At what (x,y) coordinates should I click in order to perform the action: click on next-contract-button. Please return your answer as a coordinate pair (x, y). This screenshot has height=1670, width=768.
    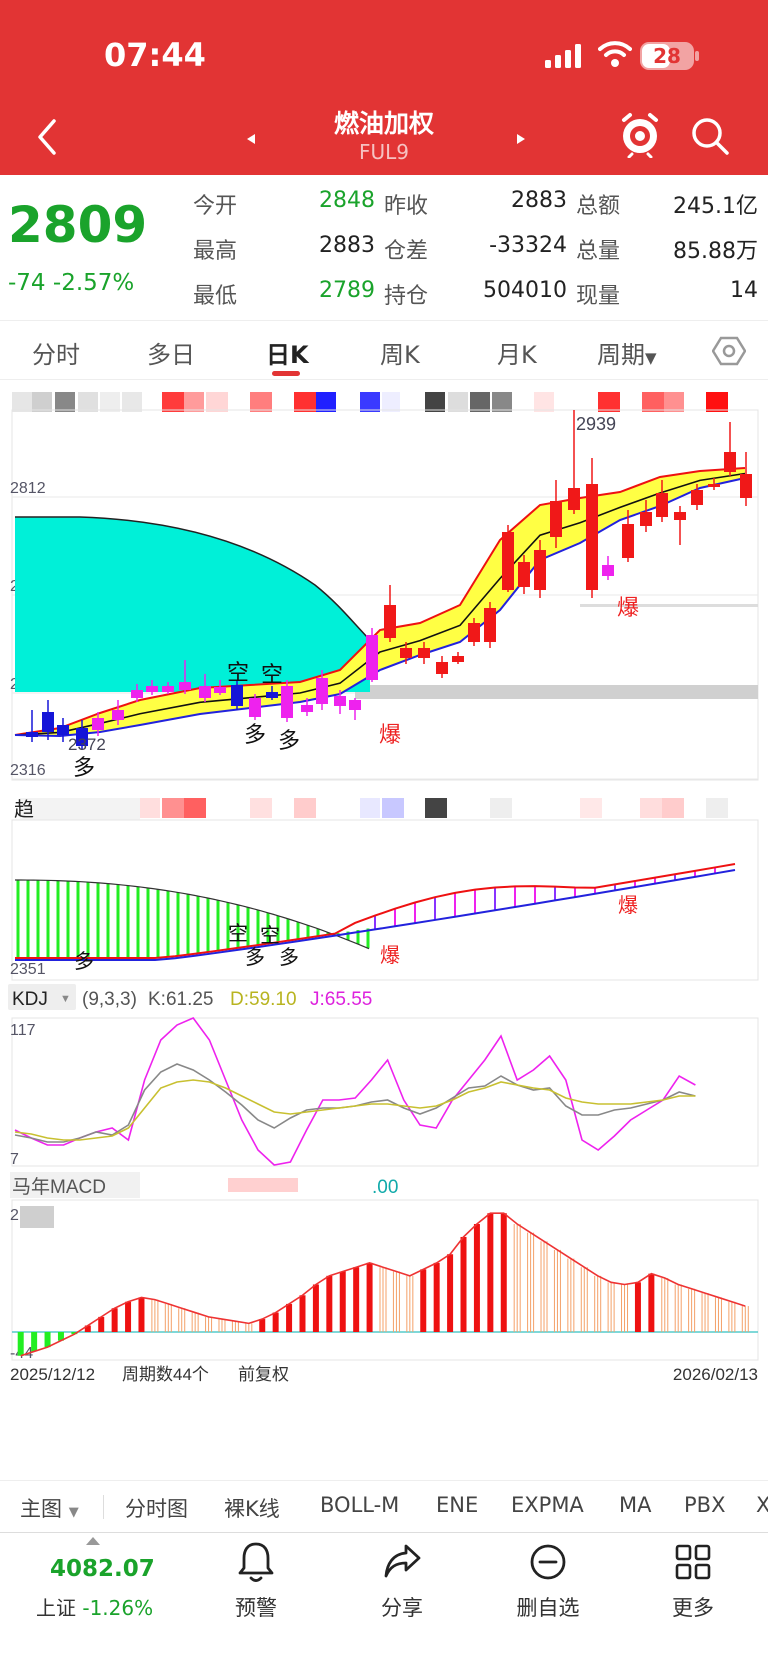
    Looking at the image, I should click on (521, 139).